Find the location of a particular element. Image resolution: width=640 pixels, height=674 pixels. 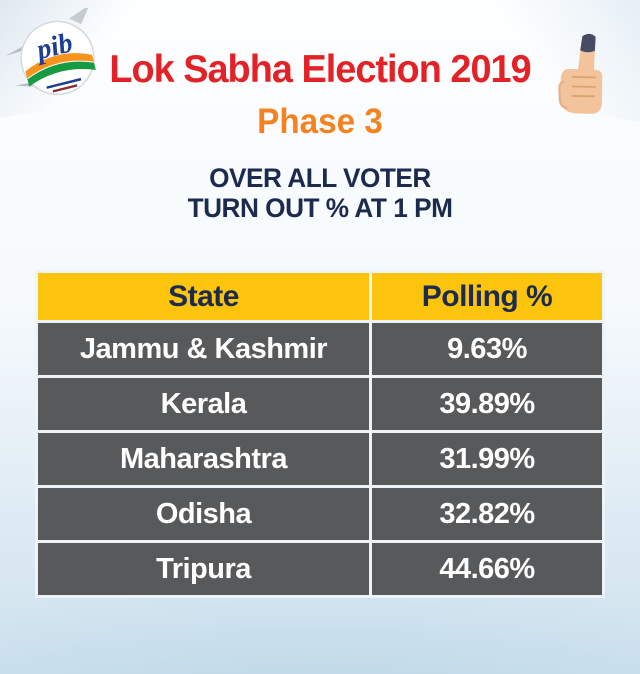

column-header-state: State is located at coordinates (203, 296).